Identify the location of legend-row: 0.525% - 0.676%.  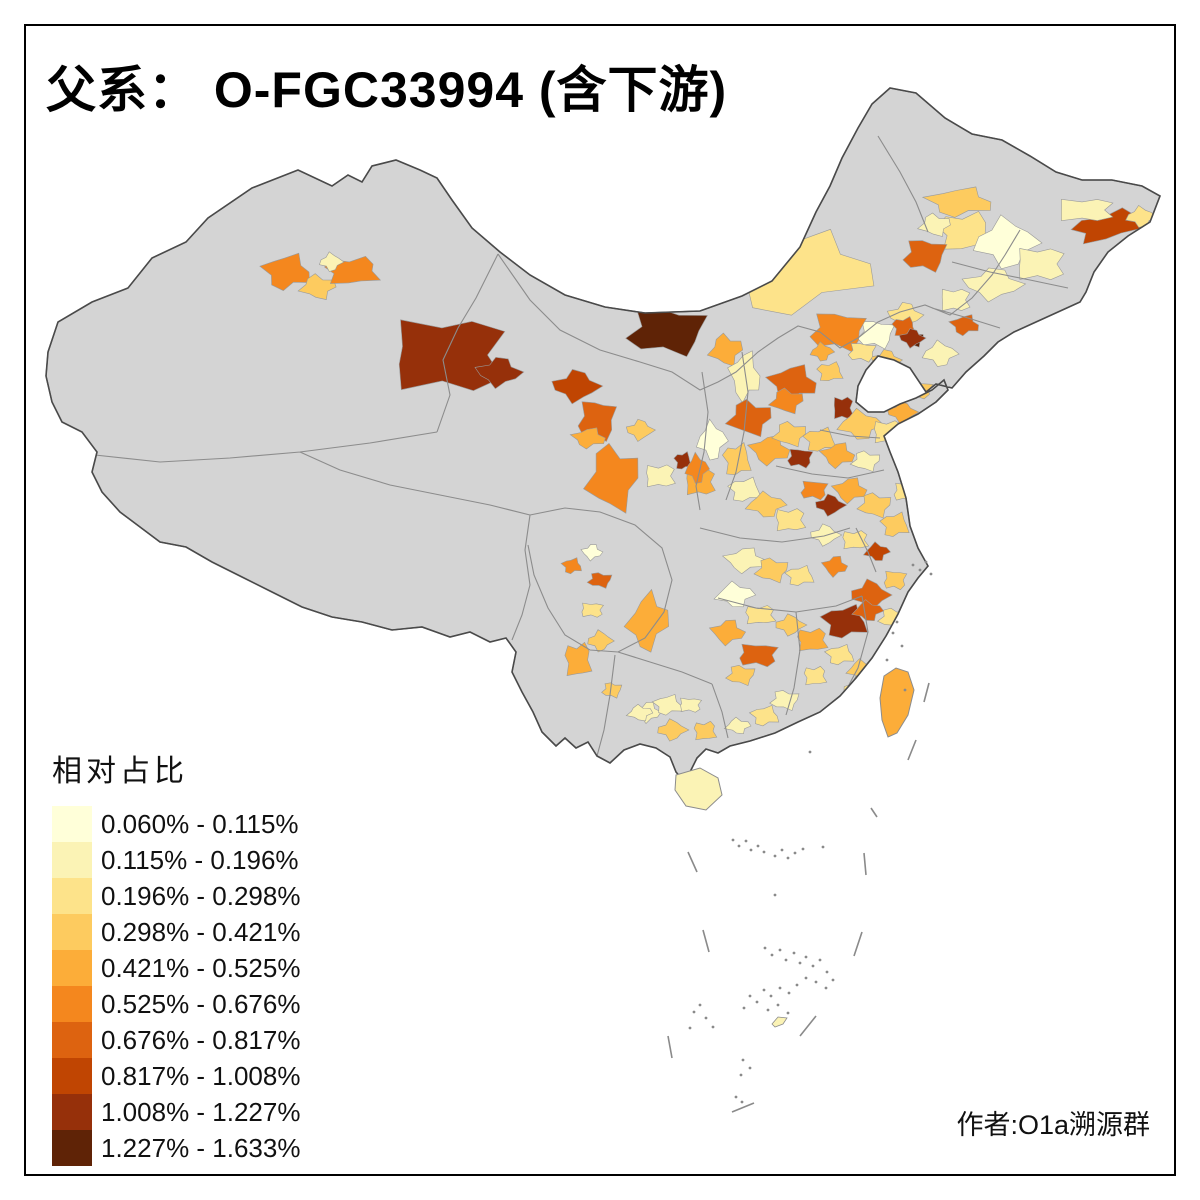
(176, 1004).